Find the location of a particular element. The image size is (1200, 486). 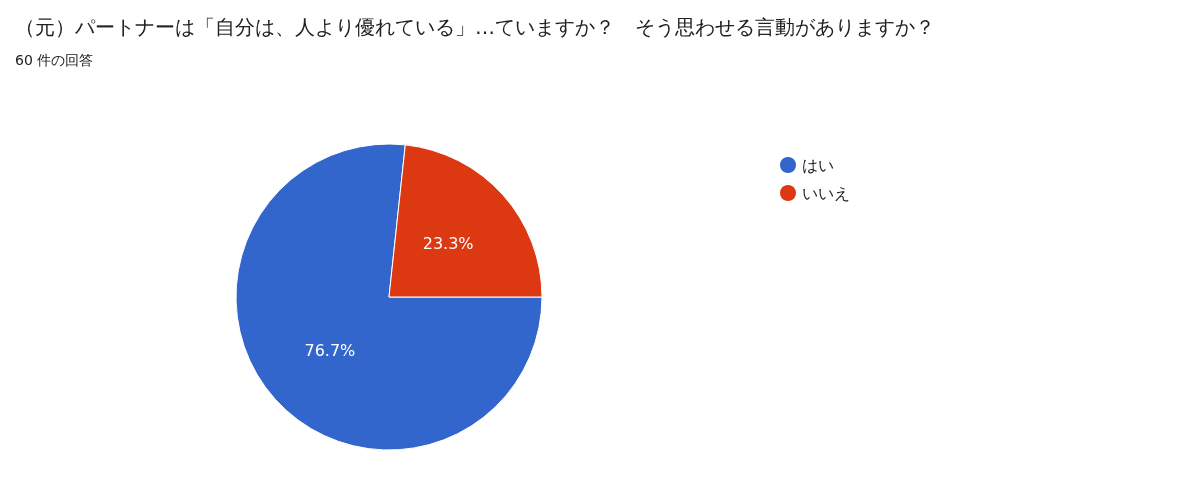

data-label: 76.7% is located at coordinates (330, 350).